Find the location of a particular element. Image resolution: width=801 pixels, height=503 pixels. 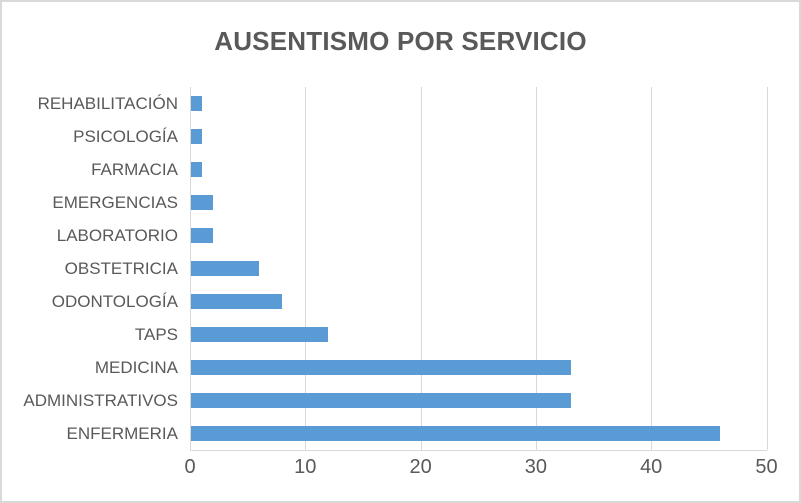

x-tick-label: 20 is located at coordinates (420, 467).